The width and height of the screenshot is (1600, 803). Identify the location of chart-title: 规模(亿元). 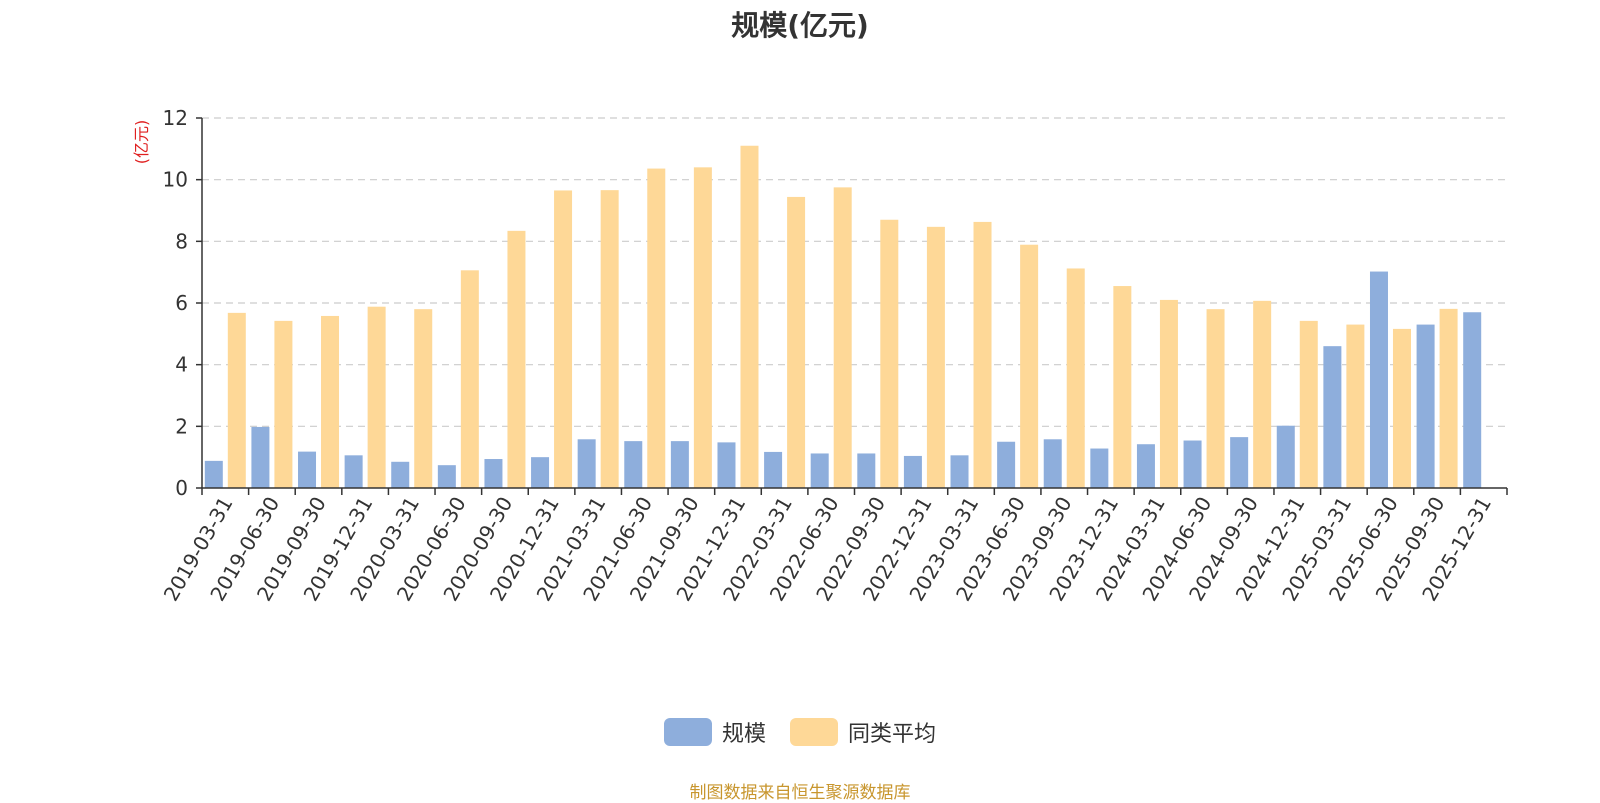
(800, 25).